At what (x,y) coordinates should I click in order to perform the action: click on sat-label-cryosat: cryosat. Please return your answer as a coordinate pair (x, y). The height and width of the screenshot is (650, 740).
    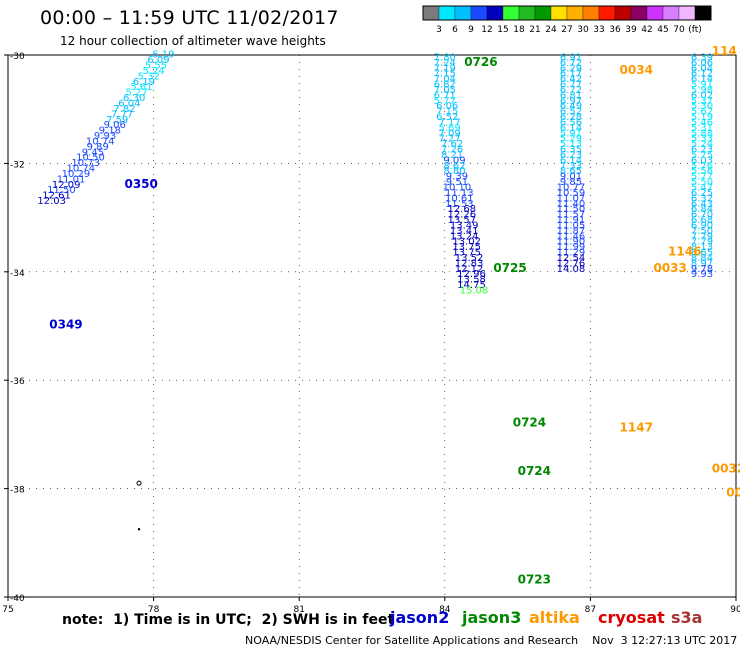
    Looking at the image, I should click on (631, 617).